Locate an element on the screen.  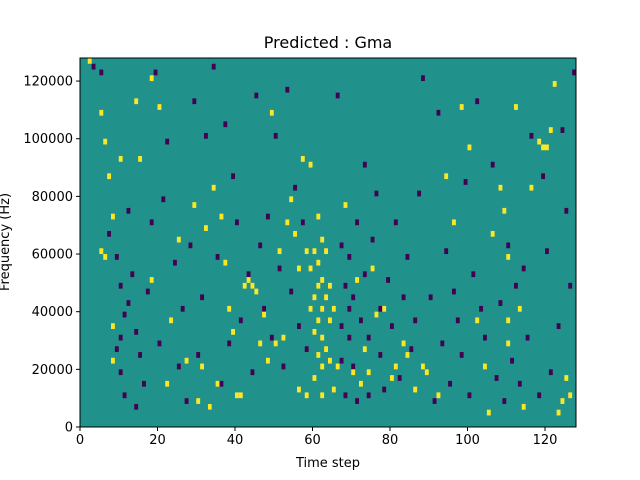
y-tick-label: 60000 is located at coordinates (52, 255).